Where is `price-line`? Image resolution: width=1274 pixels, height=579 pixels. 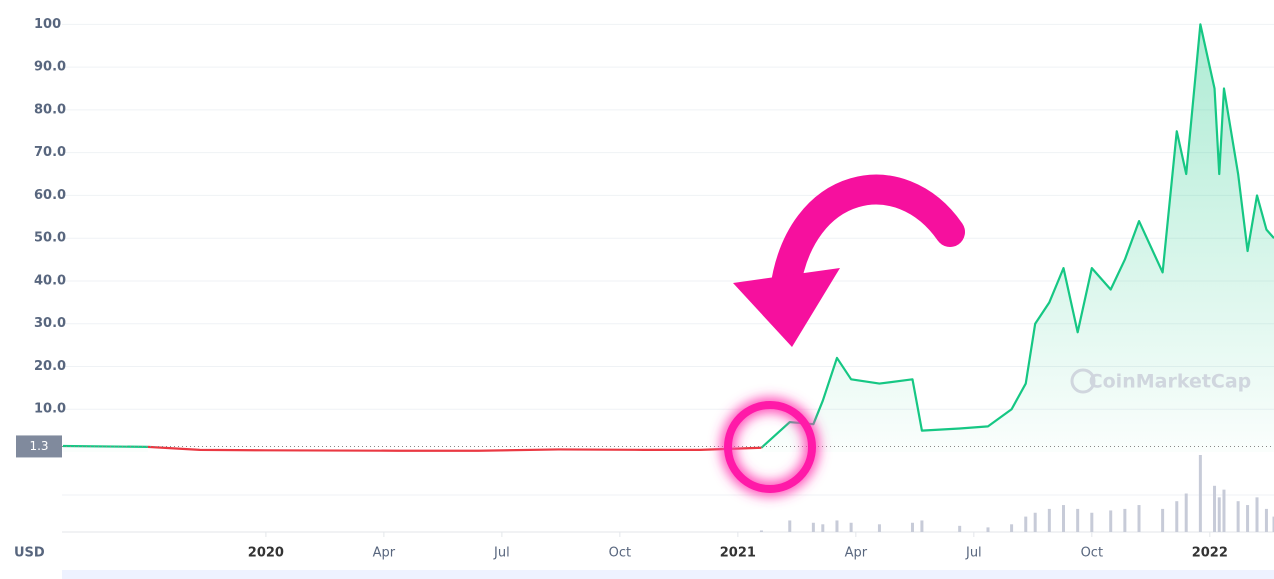
price-line is located at coordinates (454, 448).